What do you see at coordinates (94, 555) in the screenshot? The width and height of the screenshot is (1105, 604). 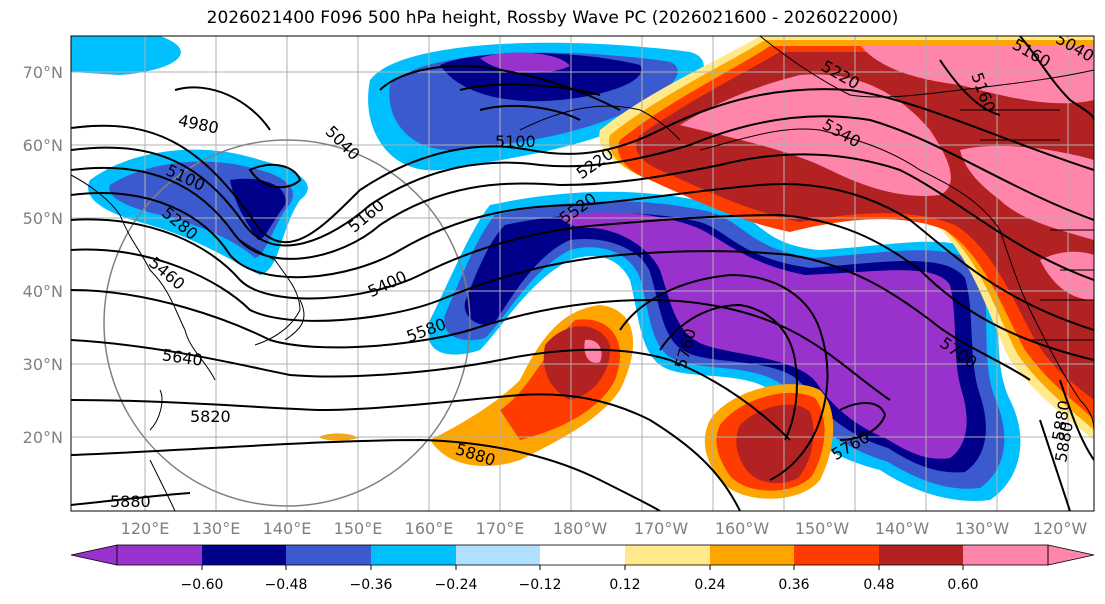 I see `colorbar-extend-min` at bounding box center [94, 555].